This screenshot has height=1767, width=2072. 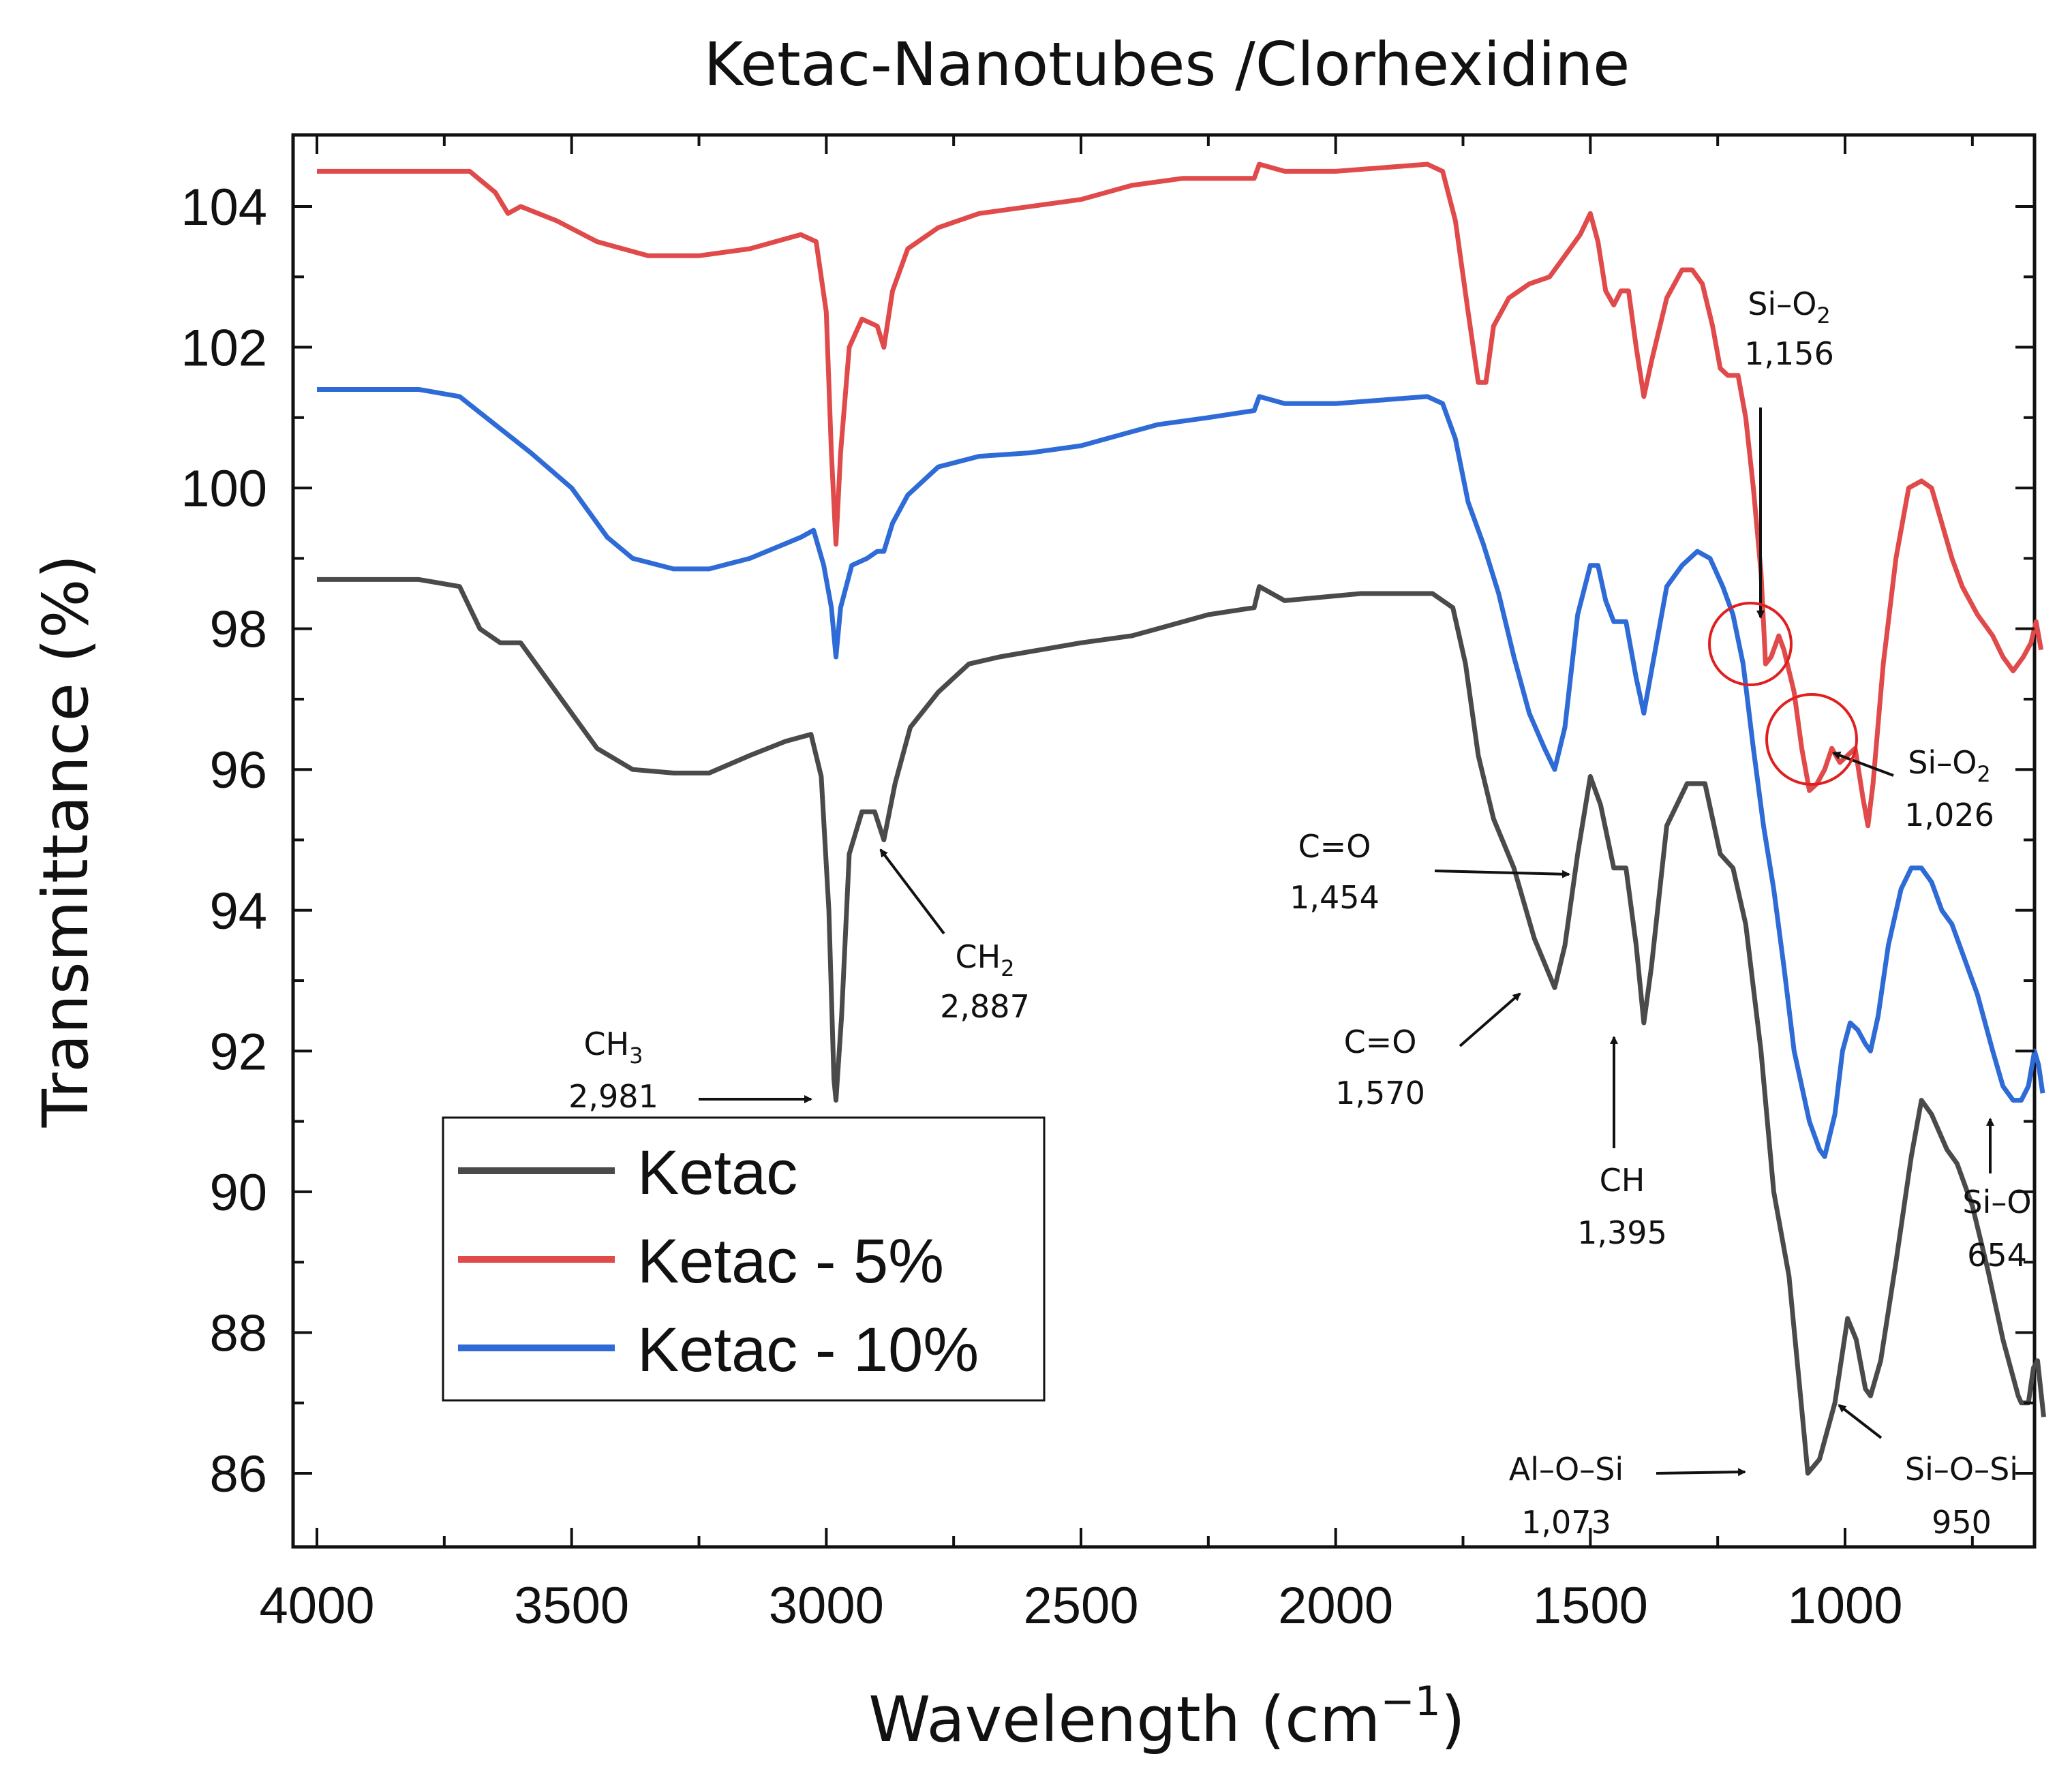 What do you see at coordinates (238, 911) in the screenshot?
I see `y-tick-label: 94` at bounding box center [238, 911].